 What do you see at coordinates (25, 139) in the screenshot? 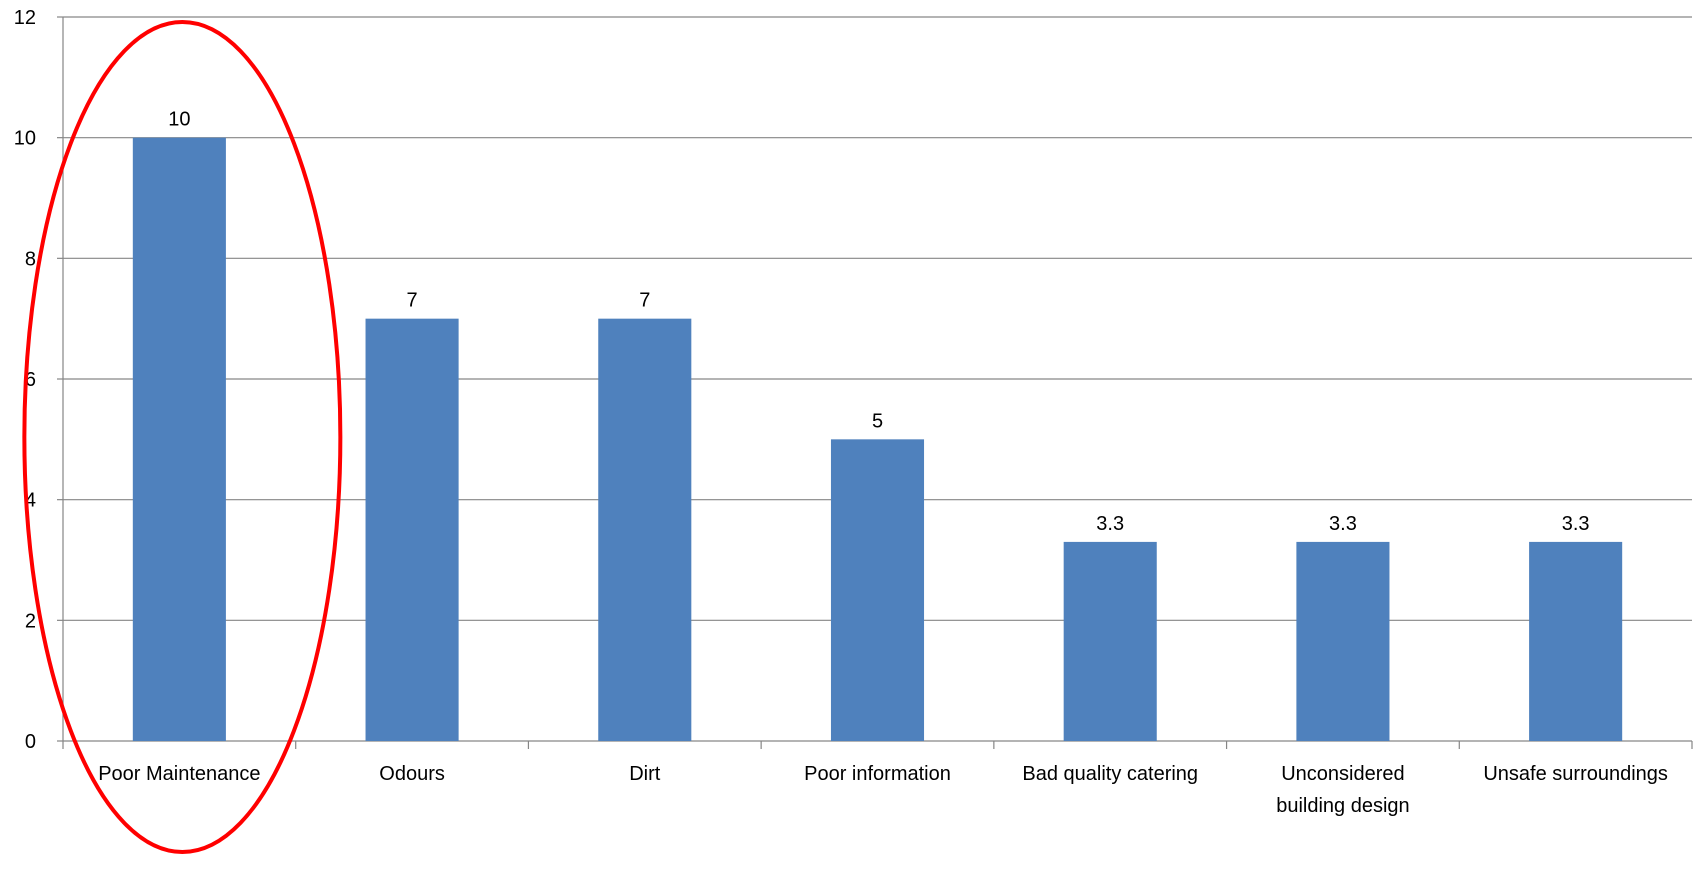
I see `y-tick-label: 10` at bounding box center [25, 139].